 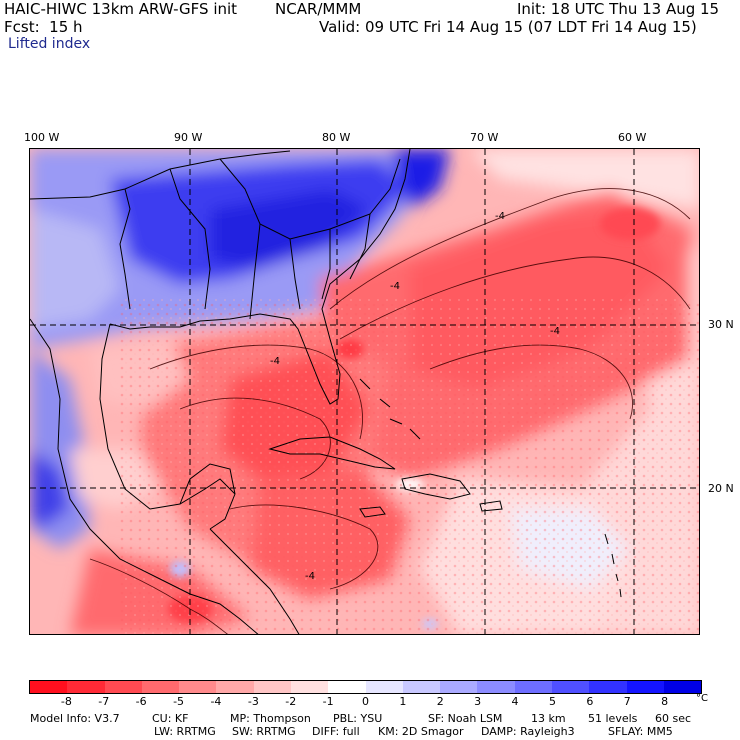 I want to click on colorbar-tick-label: -1, so click(x=328, y=701).